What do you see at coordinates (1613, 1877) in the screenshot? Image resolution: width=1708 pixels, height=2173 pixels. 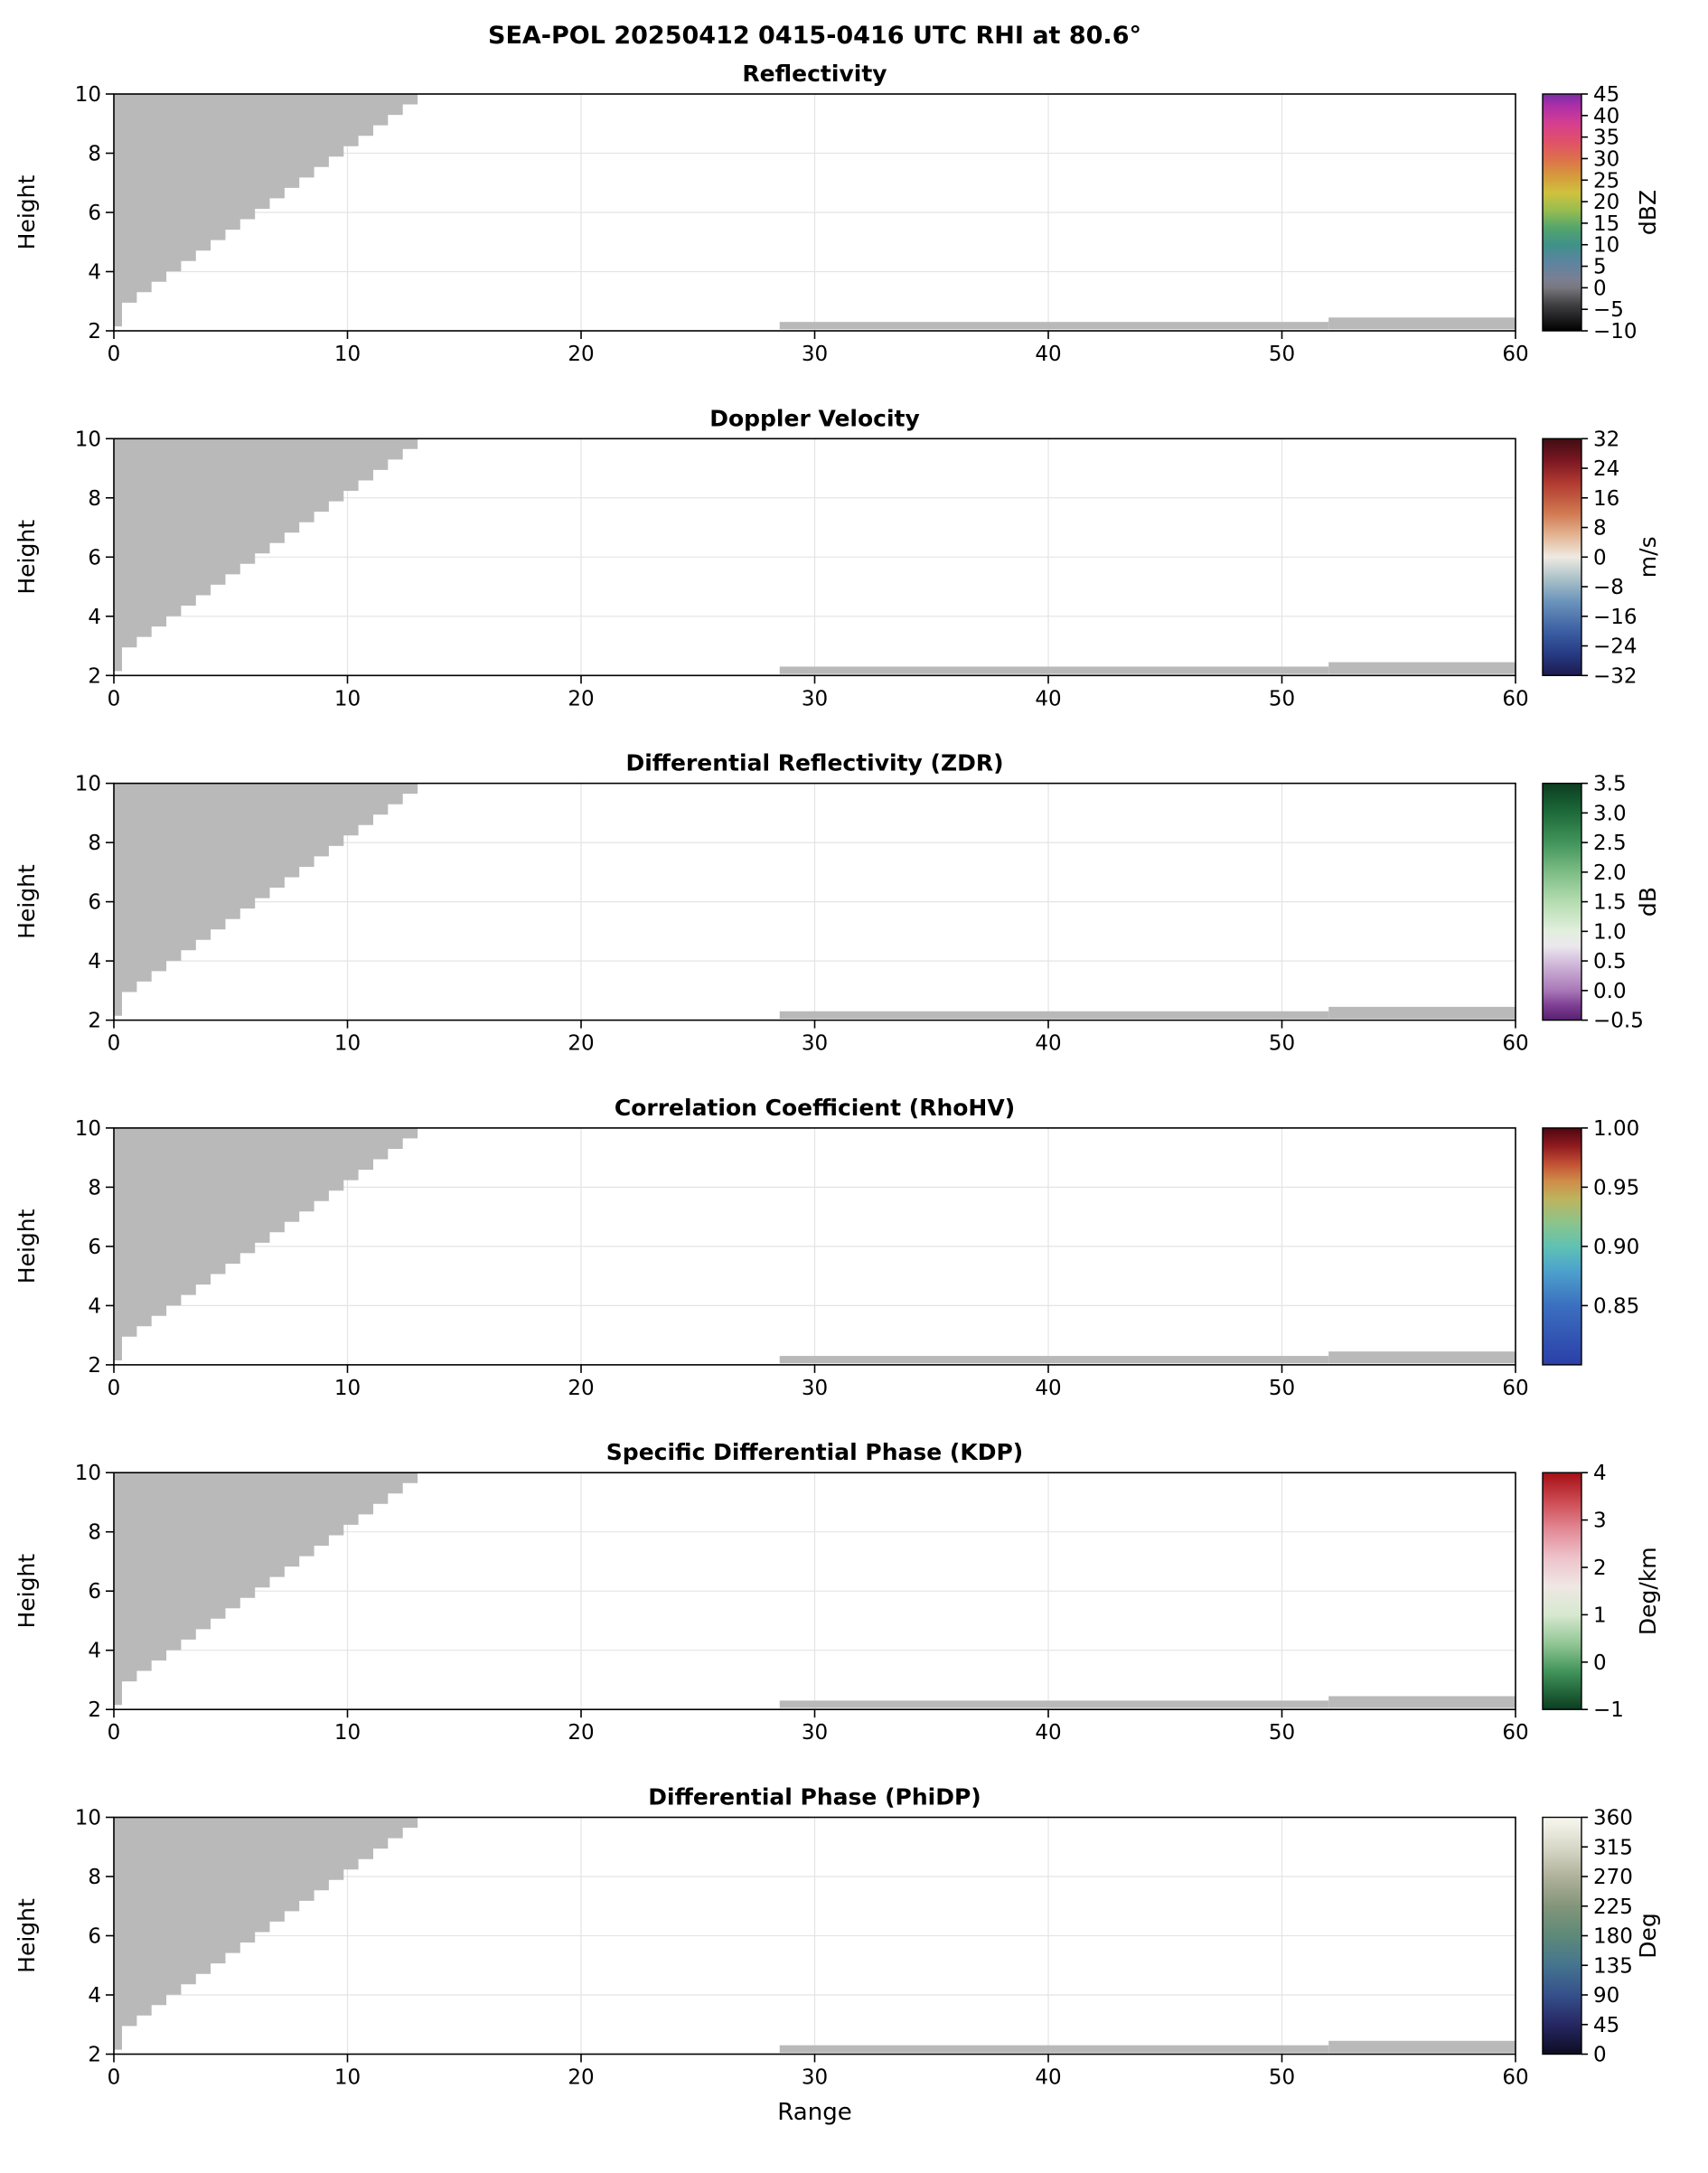 I see `colorbar-tick-label: 270` at bounding box center [1613, 1877].